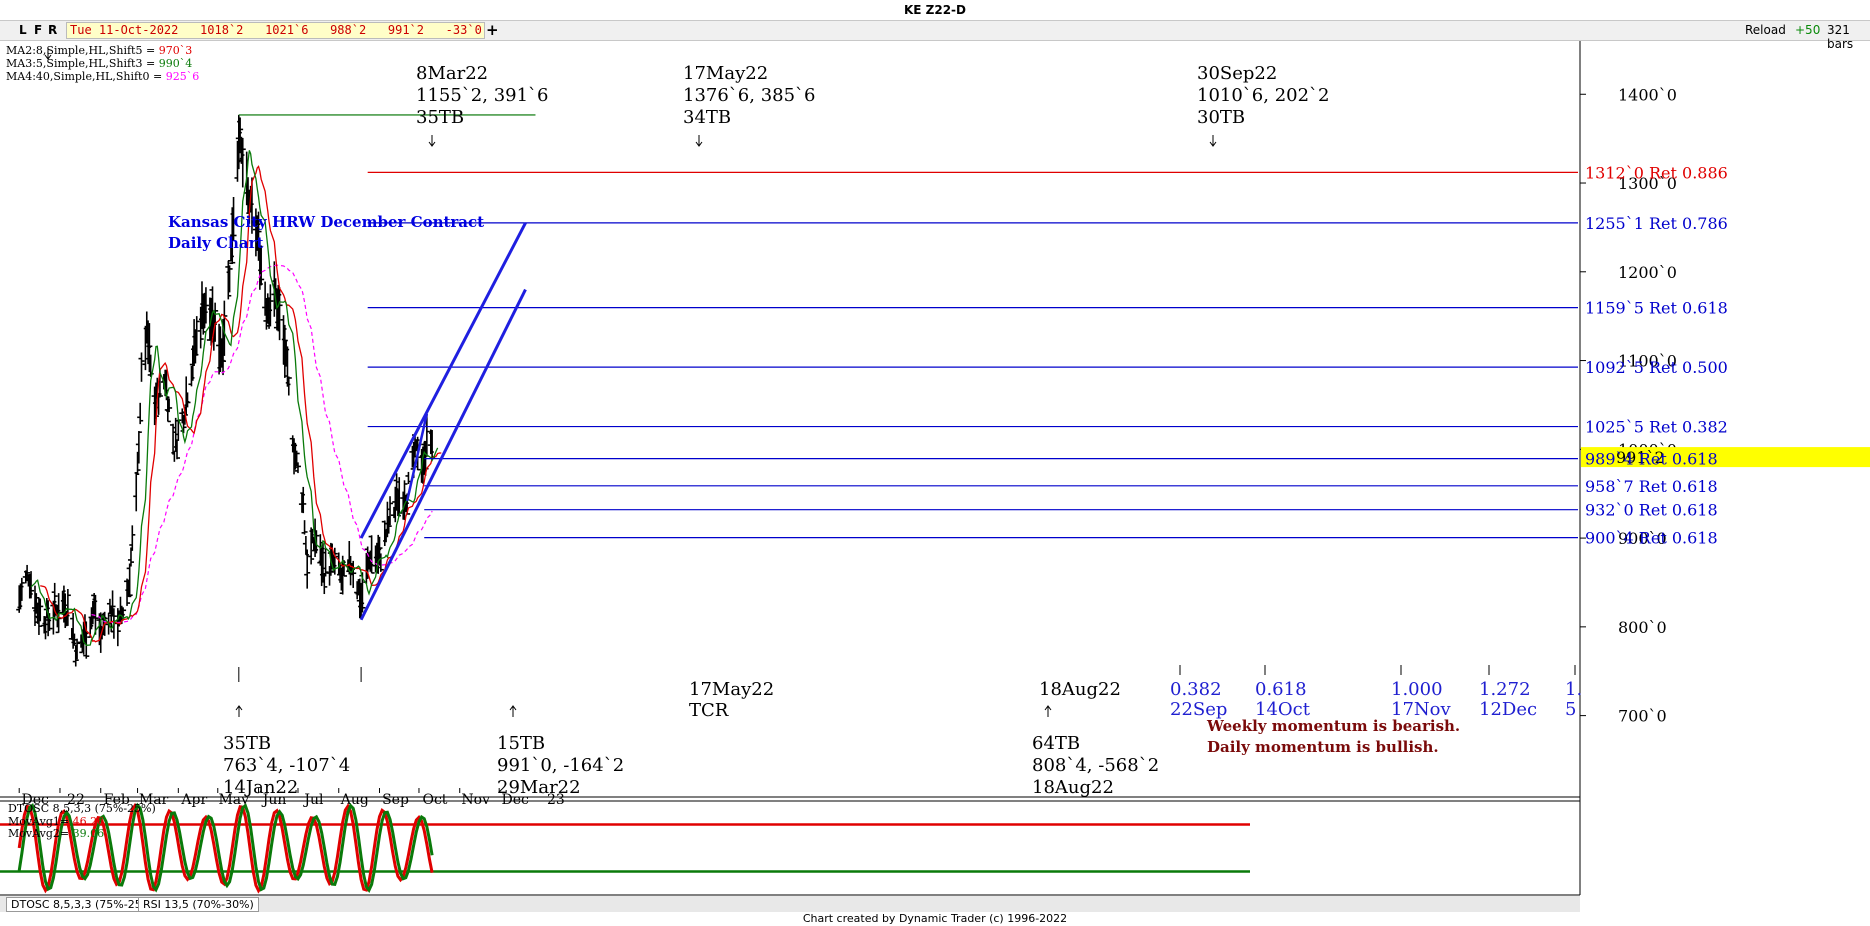  Describe the element at coordinates (725, 73) in the screenshot. I see `pivot-annotation-text: 17May22` at that location.